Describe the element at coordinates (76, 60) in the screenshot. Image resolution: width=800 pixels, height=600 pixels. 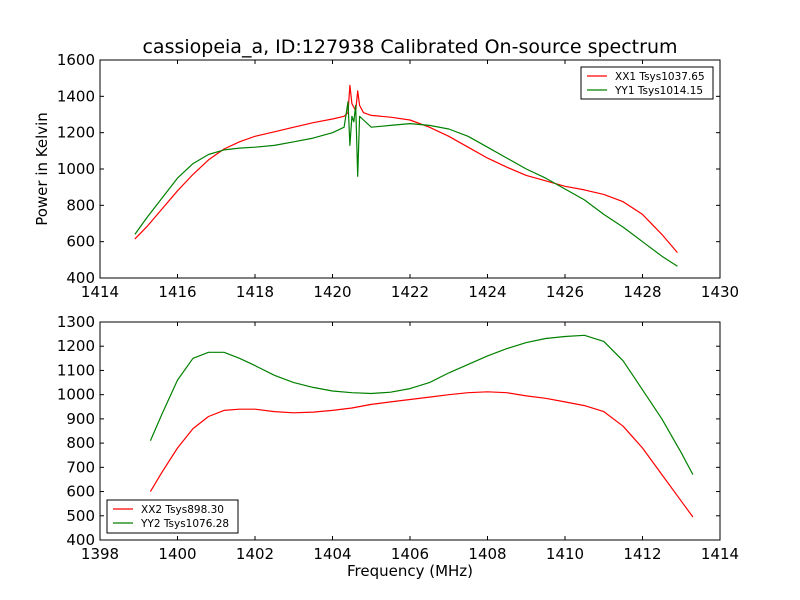
I see `y-tick-label: 1600` at that location.